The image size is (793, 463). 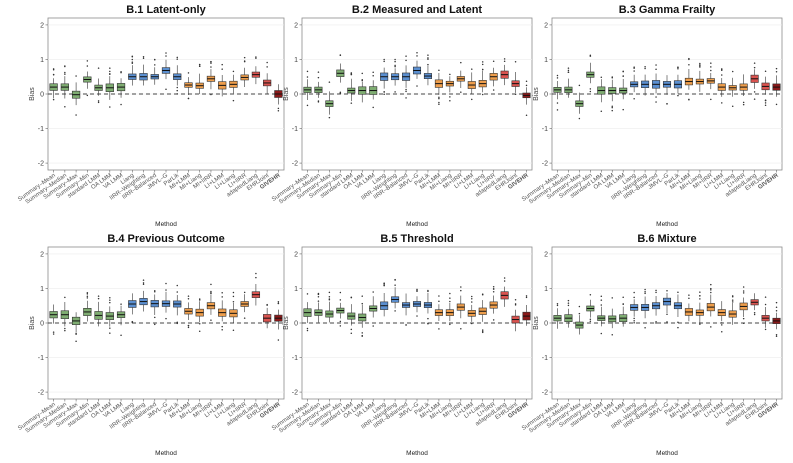 What do you see at coordinates (42, 289) in the screenshot?
I see `y-tick-label: 1` at bounding box center [42, 289].